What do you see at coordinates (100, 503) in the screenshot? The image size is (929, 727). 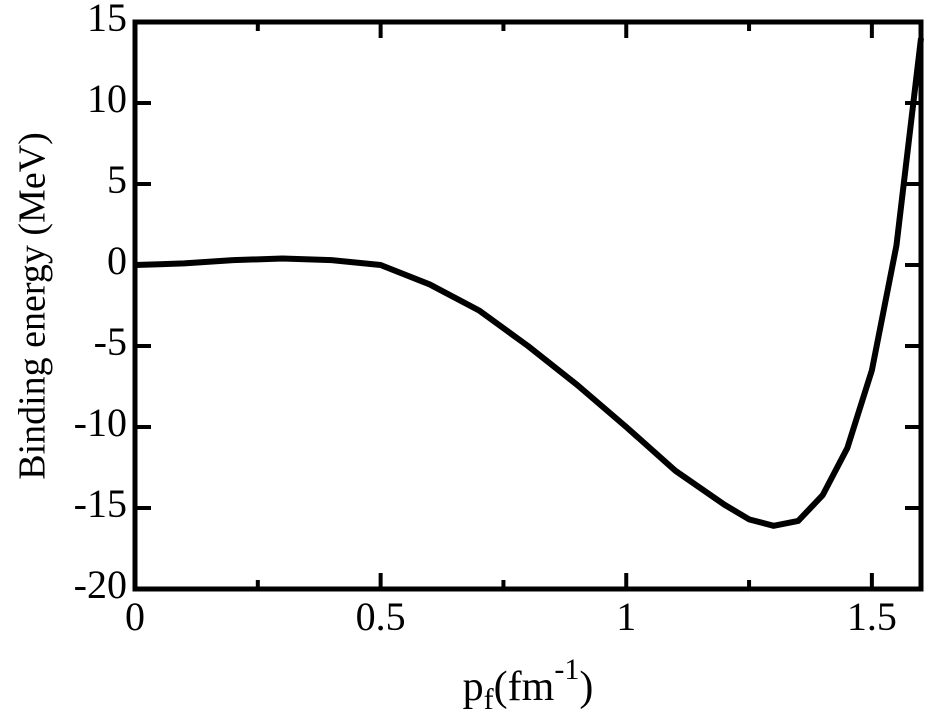 I see `y-tick-label: -15` at bounding box center [100, 503].